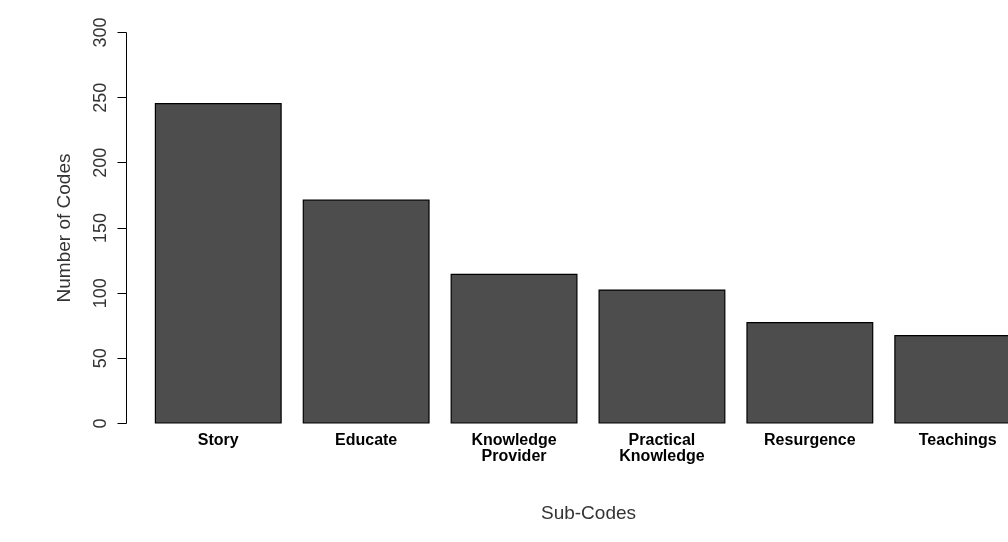 The width and height of the screenshot is (1008, 542). I want to click on y-tick-label: 150, so click(99, 228).